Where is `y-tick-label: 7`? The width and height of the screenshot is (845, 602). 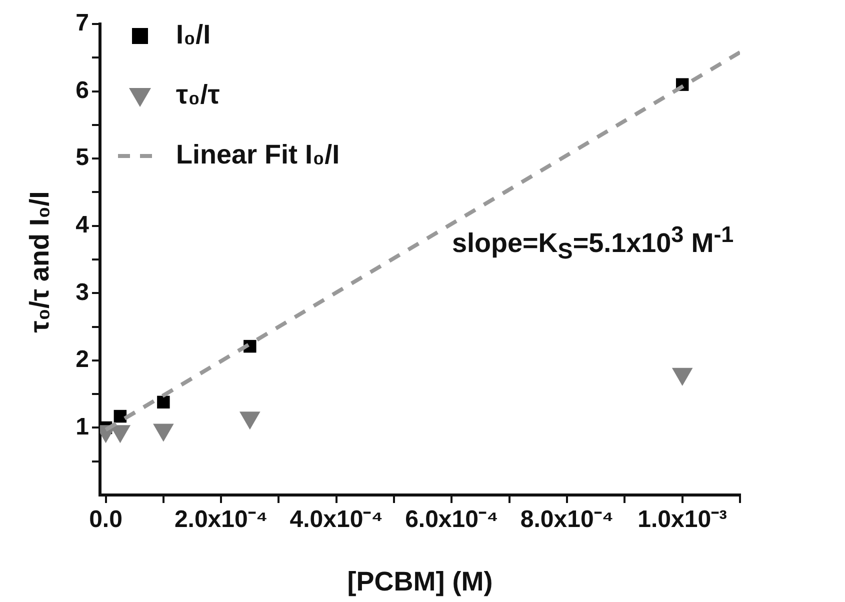 y-tick-label: 7 is located at coordinates (82, 23).